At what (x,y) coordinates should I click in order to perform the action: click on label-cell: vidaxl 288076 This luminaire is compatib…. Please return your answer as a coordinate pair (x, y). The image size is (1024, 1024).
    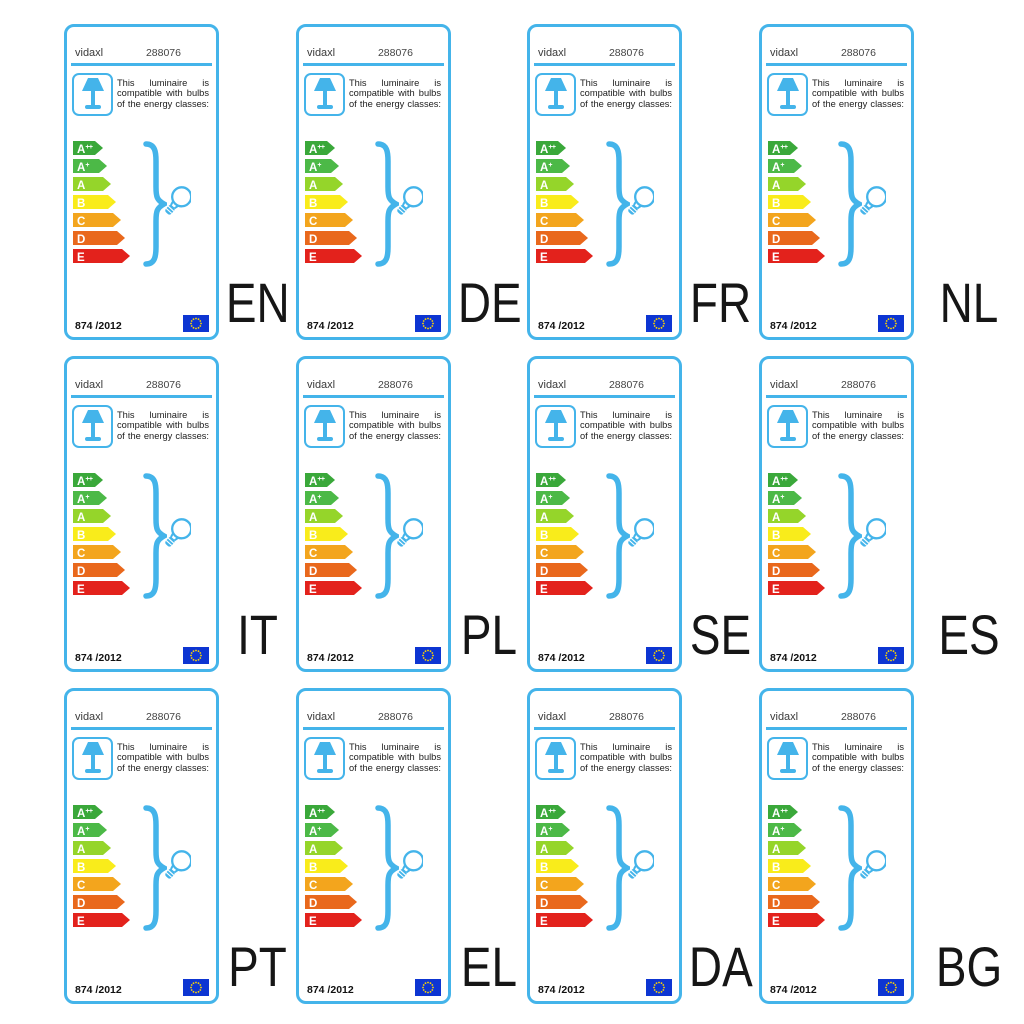
    Looking at the image, I should click on (891, 514).